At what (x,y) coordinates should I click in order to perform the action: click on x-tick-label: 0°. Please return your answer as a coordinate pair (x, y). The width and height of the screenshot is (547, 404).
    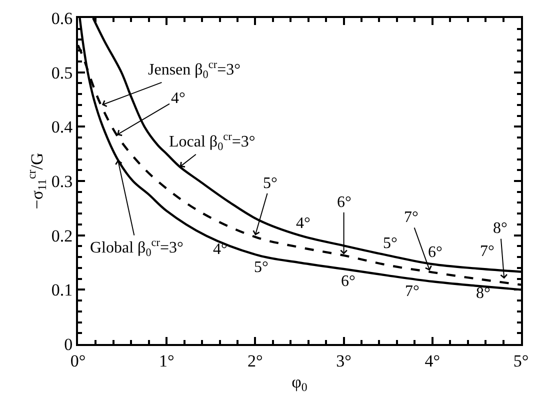
    Looking at the image, I should click on (78, 360).